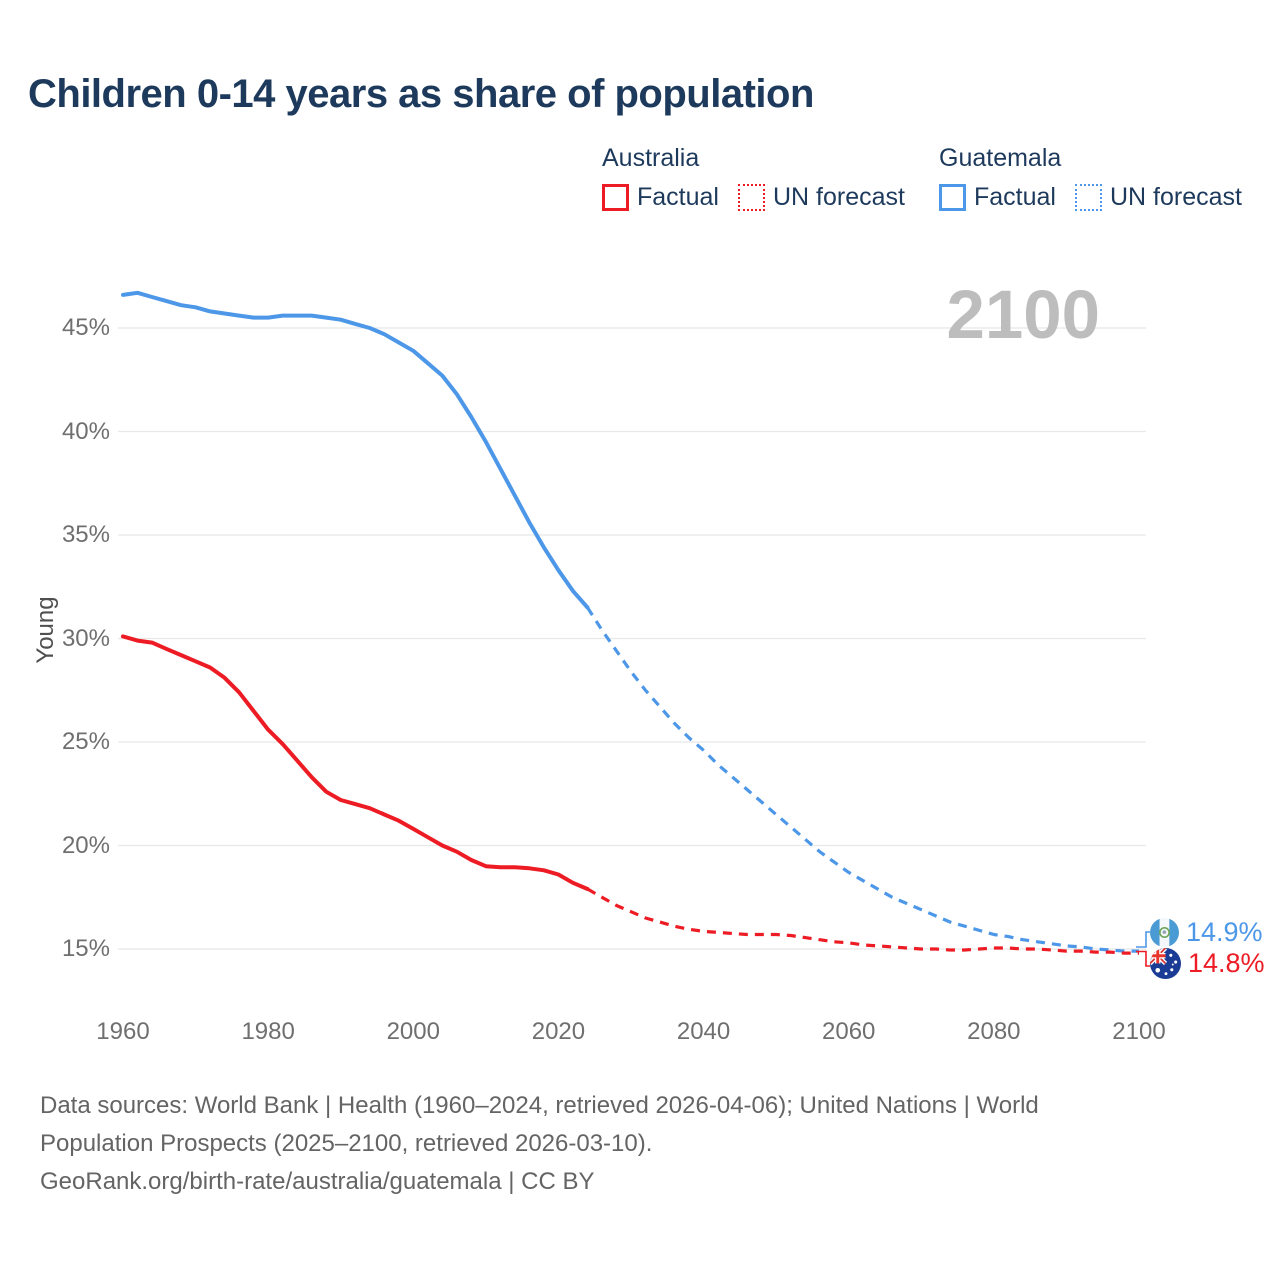  Describe the element at coordinates (85, 534) in the screenshot. I see `y-tick-label: 35%` at that location.